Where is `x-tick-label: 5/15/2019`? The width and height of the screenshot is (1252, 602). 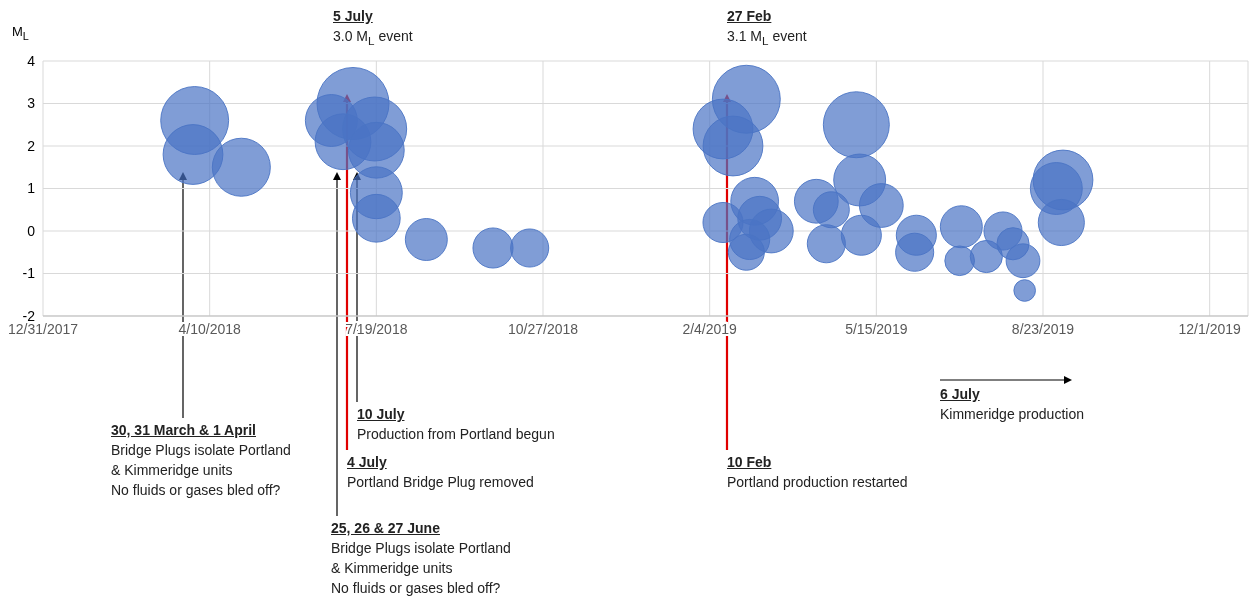 x-tick-label: 5/15/2019 is located at coordinates (876, 328).